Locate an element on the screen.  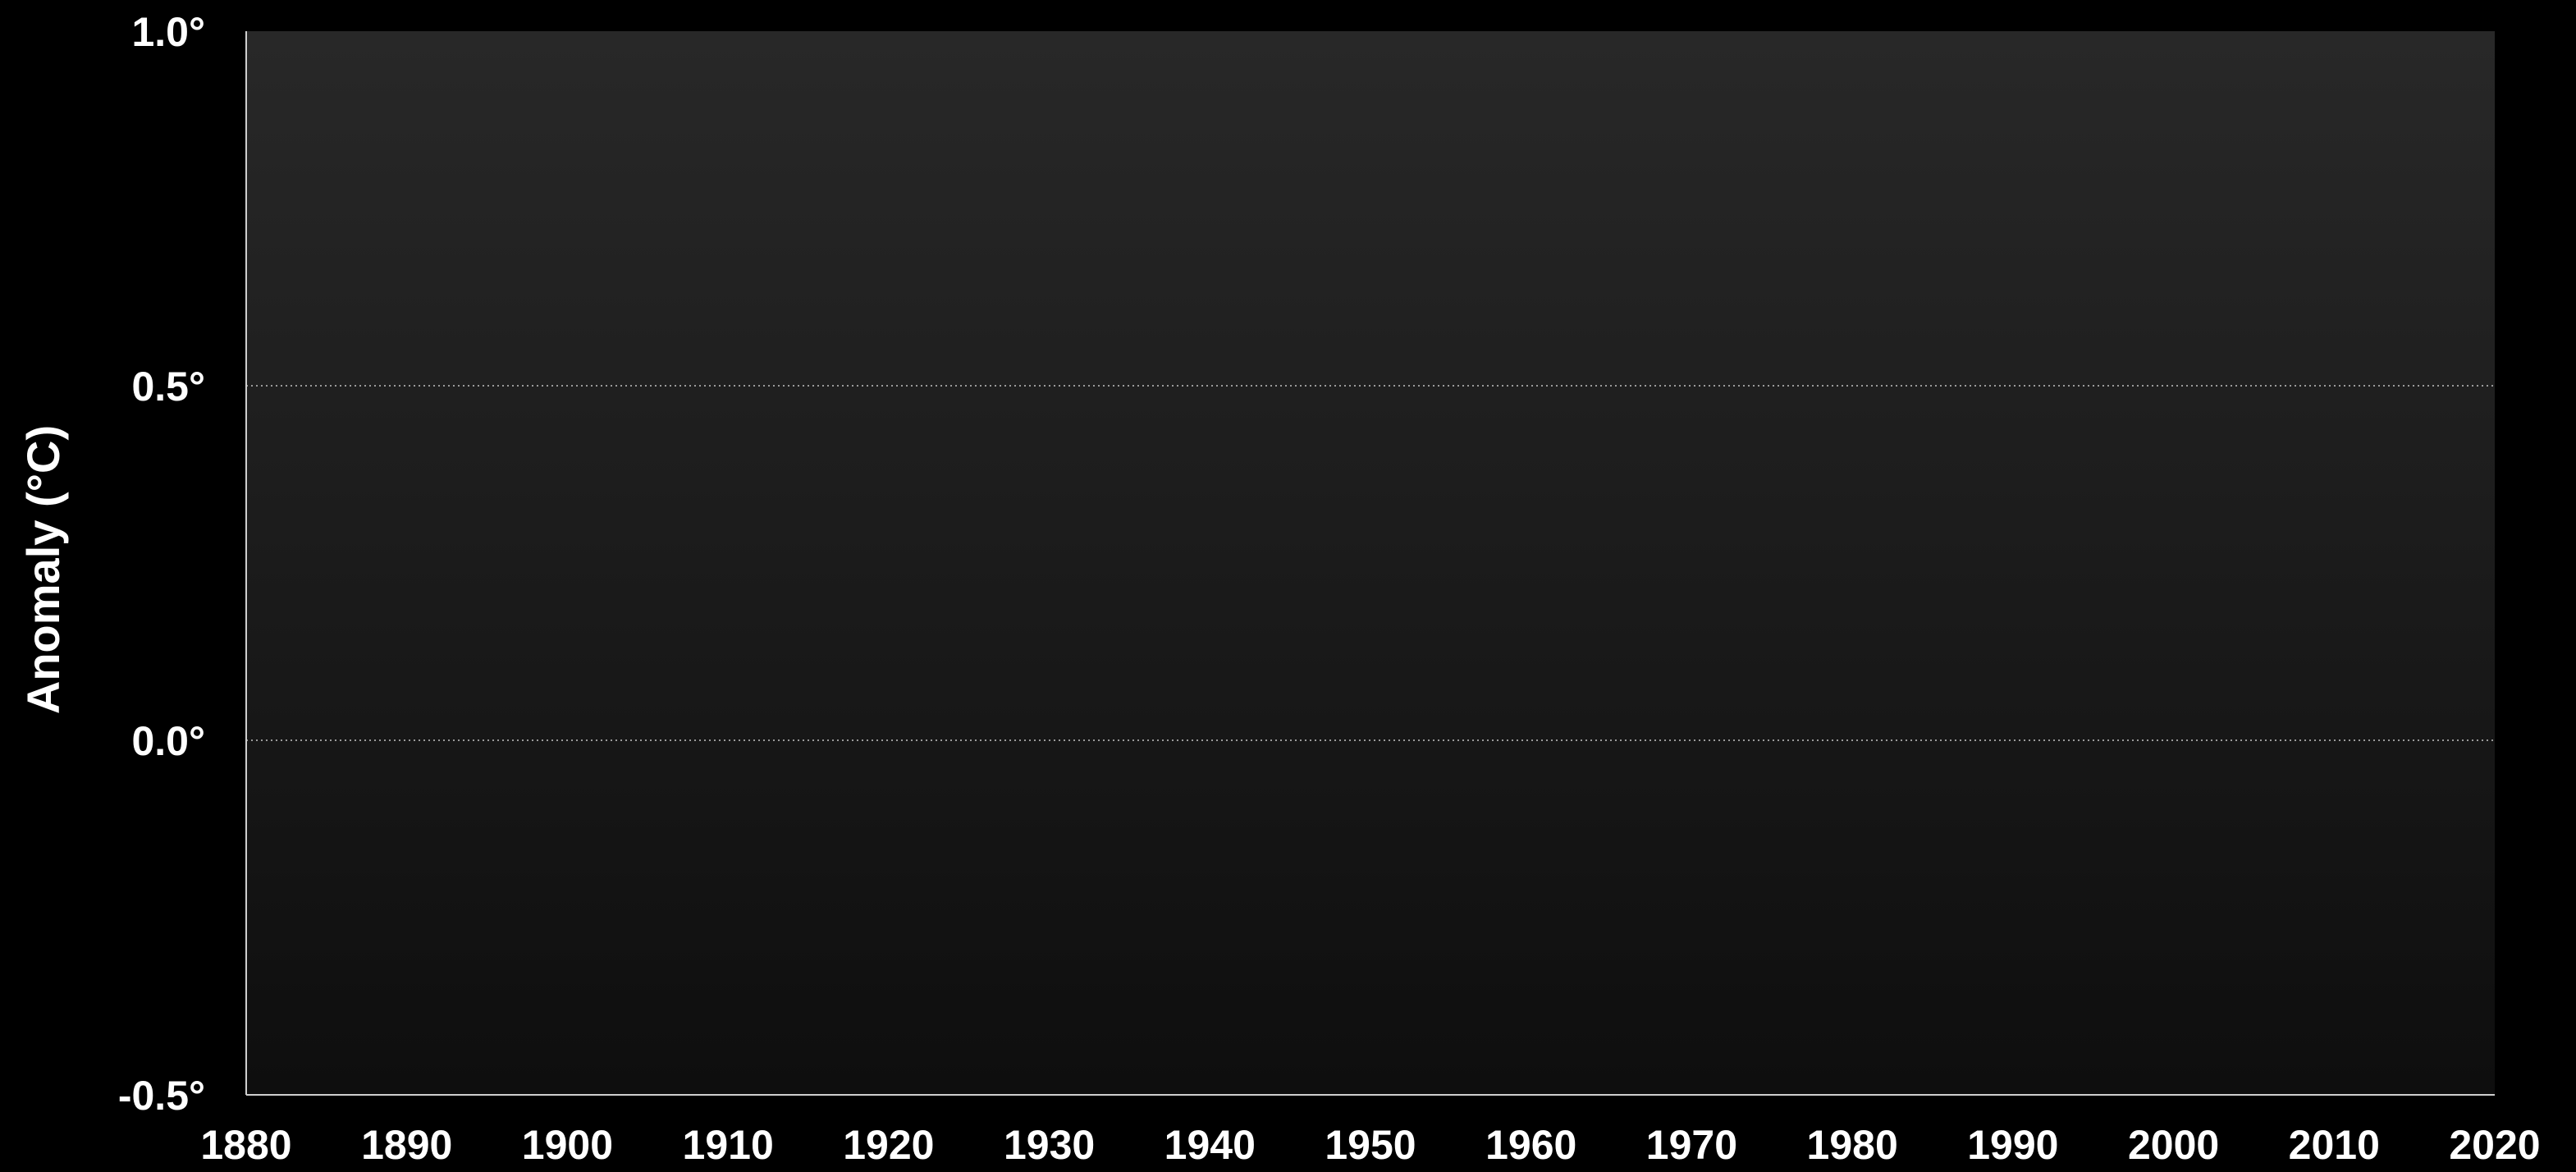
y-tick-labels: 1.0° 0.5° 0.0° -0.5° is located at coordinates (161, 564).